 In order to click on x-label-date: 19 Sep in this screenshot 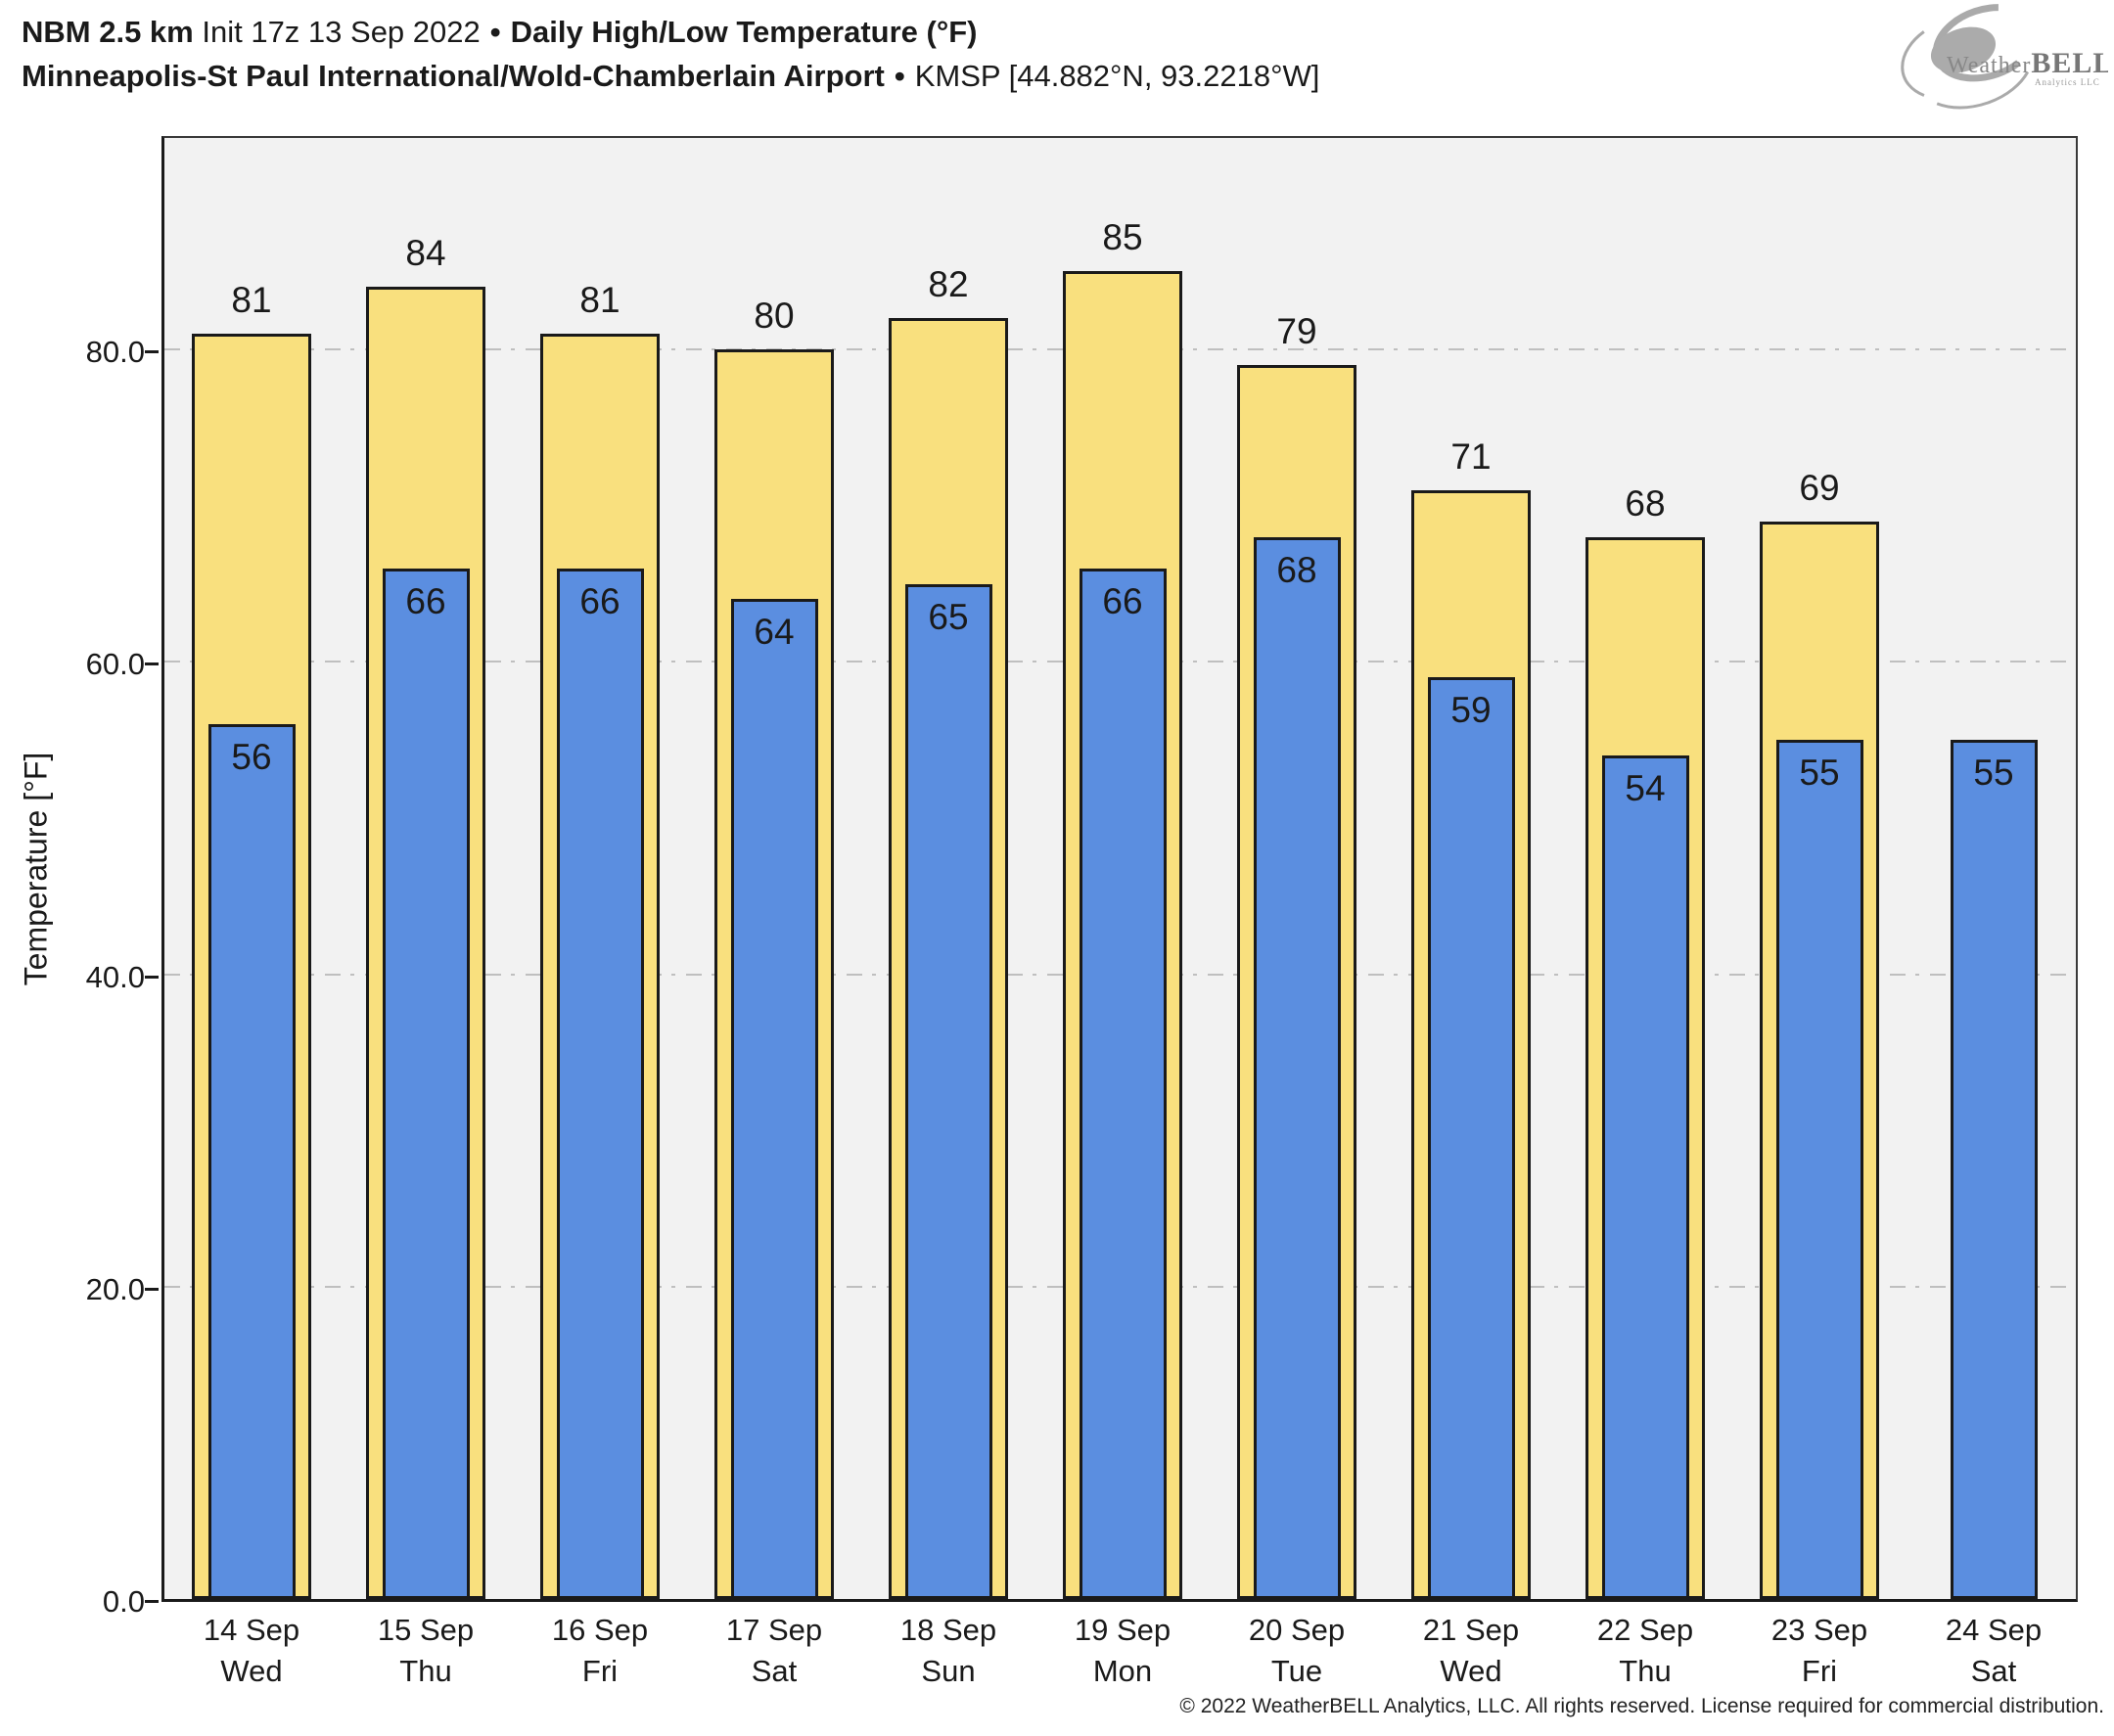, I will do `click(1123, 1630)`.